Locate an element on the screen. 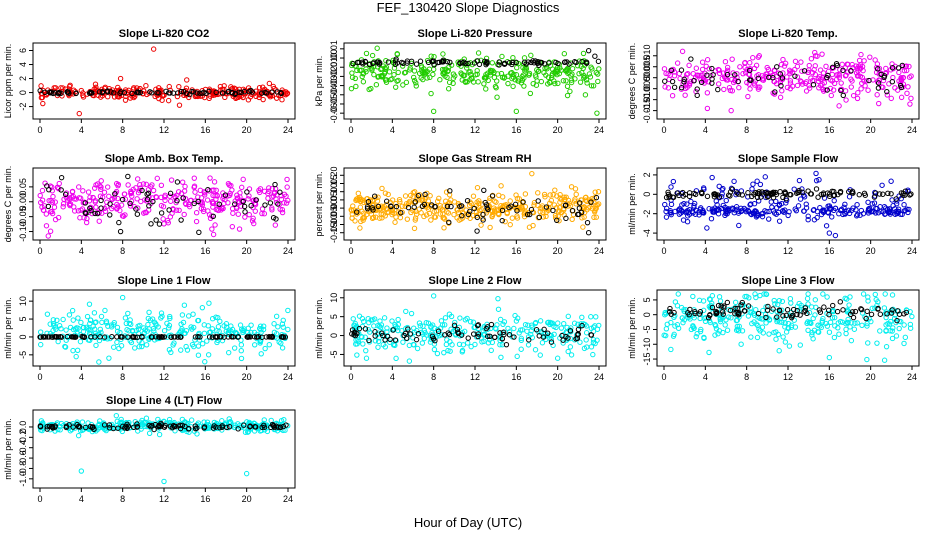  panel-title: Slope Li-820 Temp. is located at coordinates (787, 34).